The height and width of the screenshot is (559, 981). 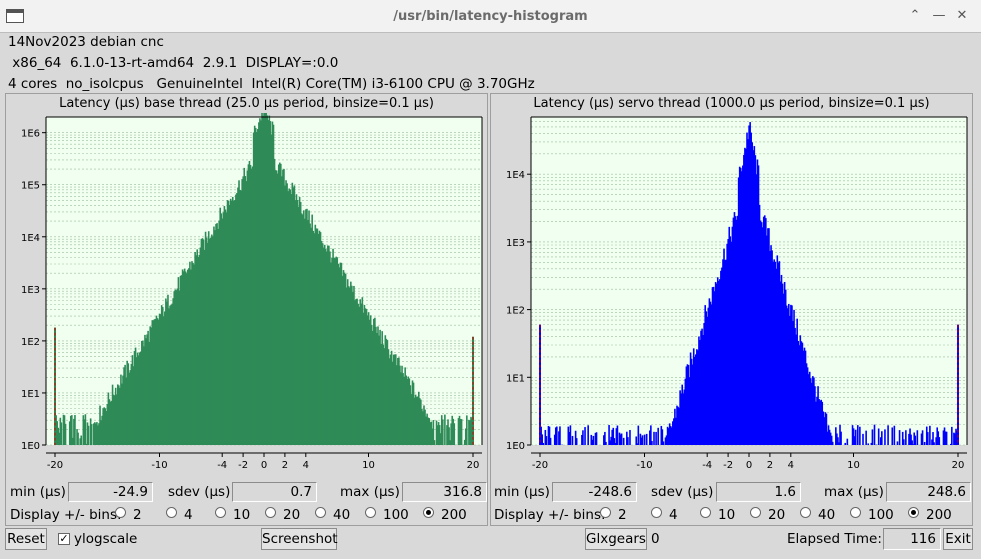 What do you see at coordinates (342, 515) in the screenshot?
I see `base-bins-radio-label-40: 40` at bounding box center [342, 515].